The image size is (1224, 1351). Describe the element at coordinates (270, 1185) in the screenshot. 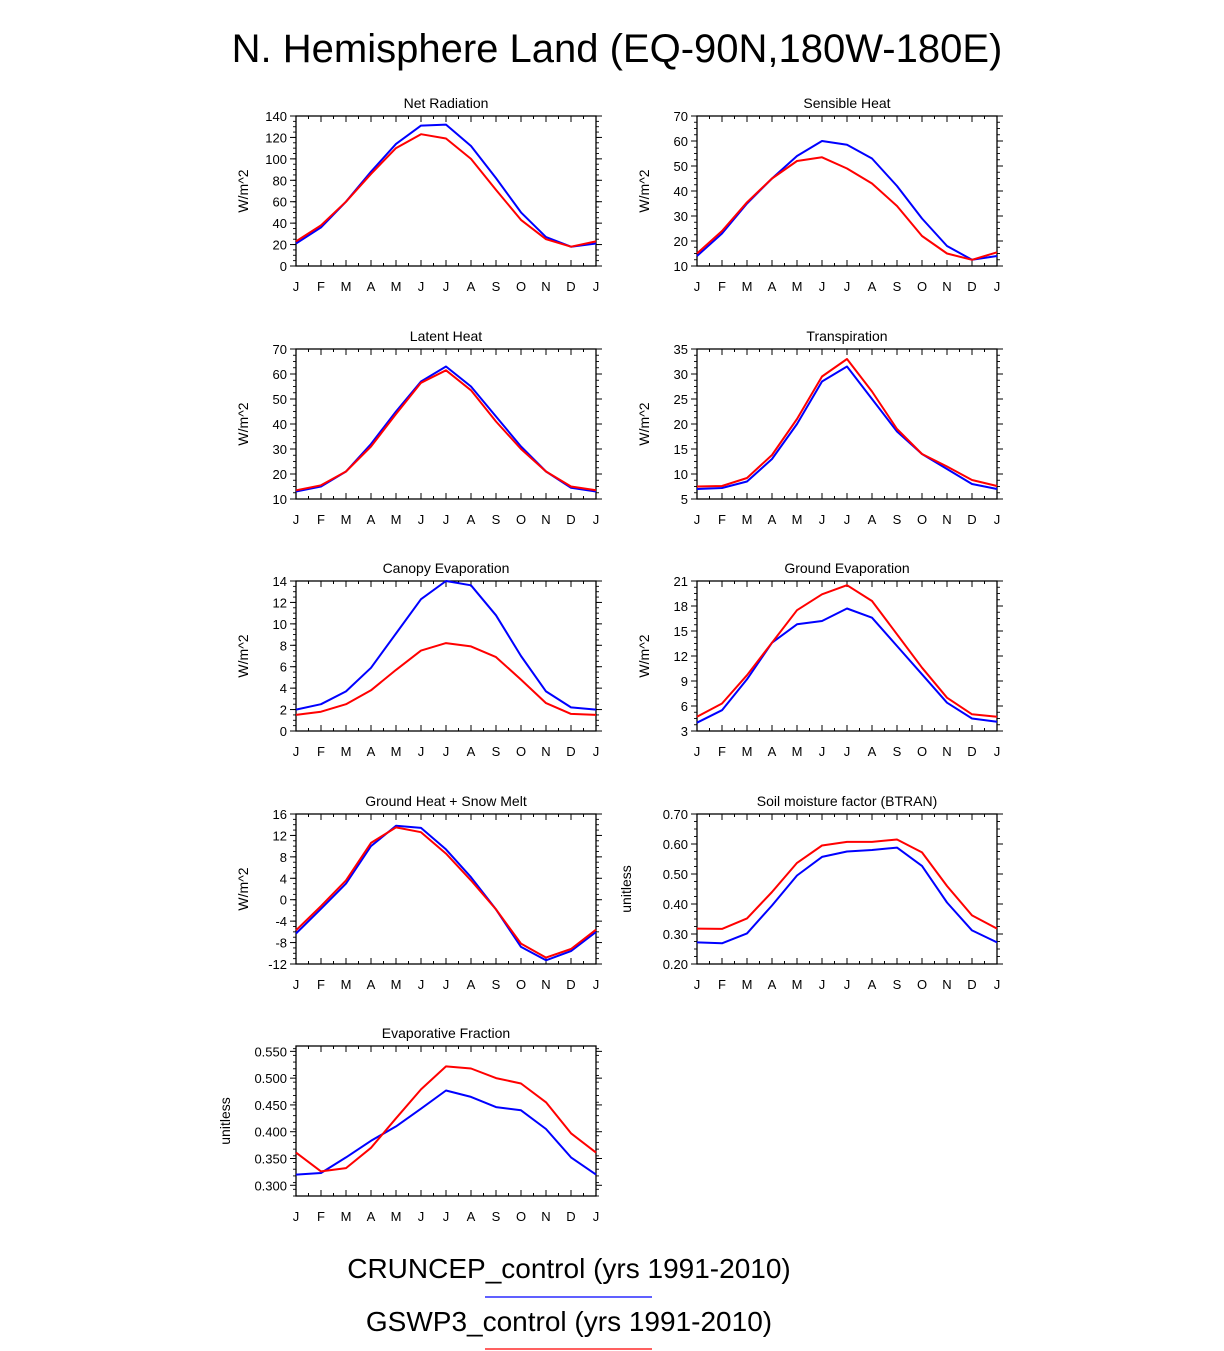

I see `y-tick-label: 0.300` at that location.